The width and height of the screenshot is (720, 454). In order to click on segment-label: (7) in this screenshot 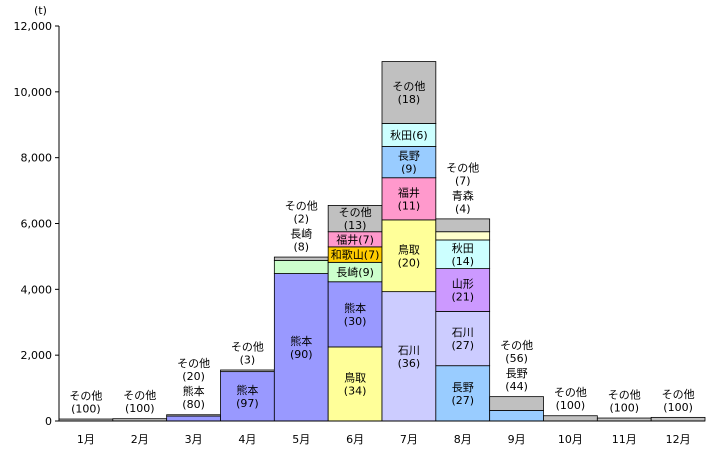, I will do `click(463, 180)`.